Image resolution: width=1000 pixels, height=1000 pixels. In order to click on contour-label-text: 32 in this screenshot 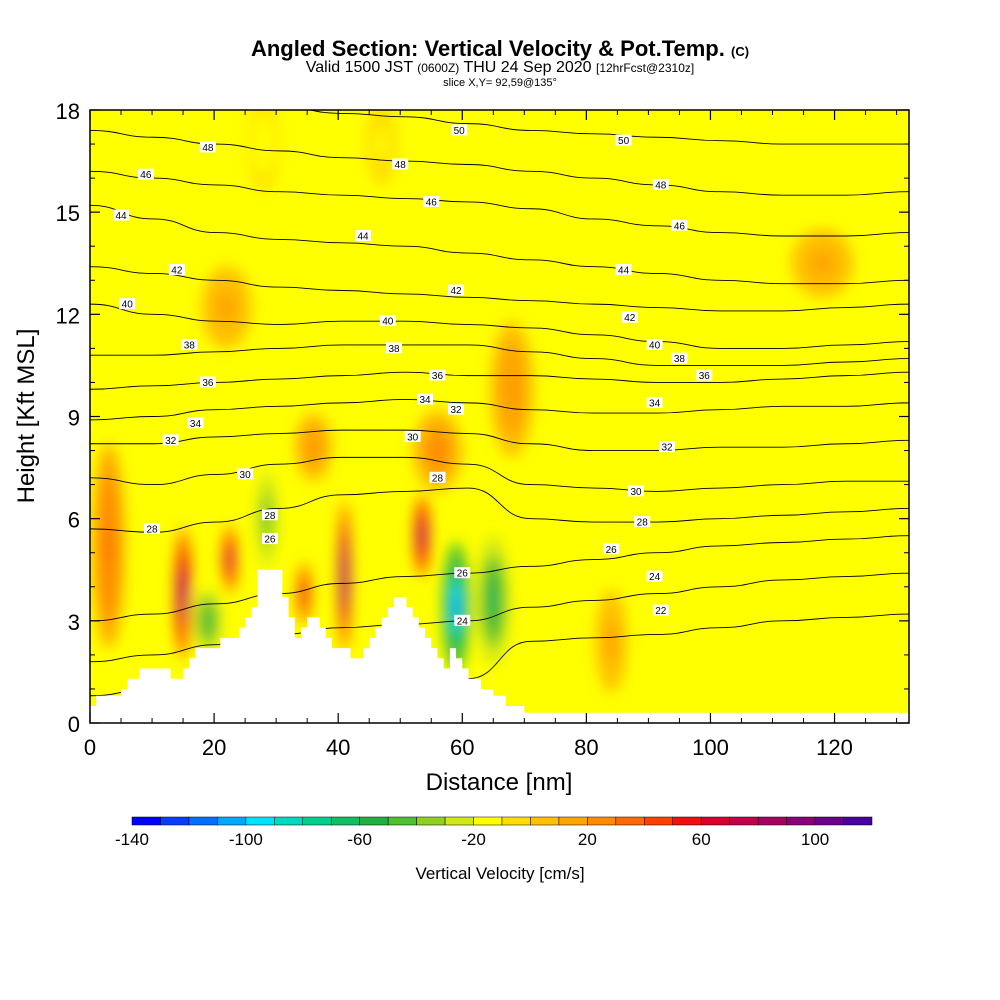, I will do `click(457, 410)`.